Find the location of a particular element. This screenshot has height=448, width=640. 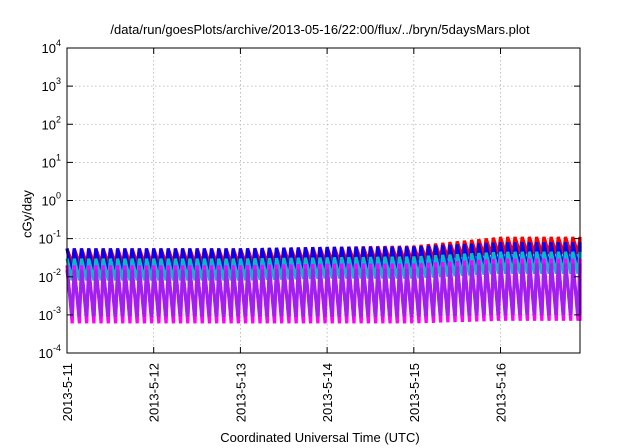

y-tick-label: 10¹ is located at coordinates (51, 161).